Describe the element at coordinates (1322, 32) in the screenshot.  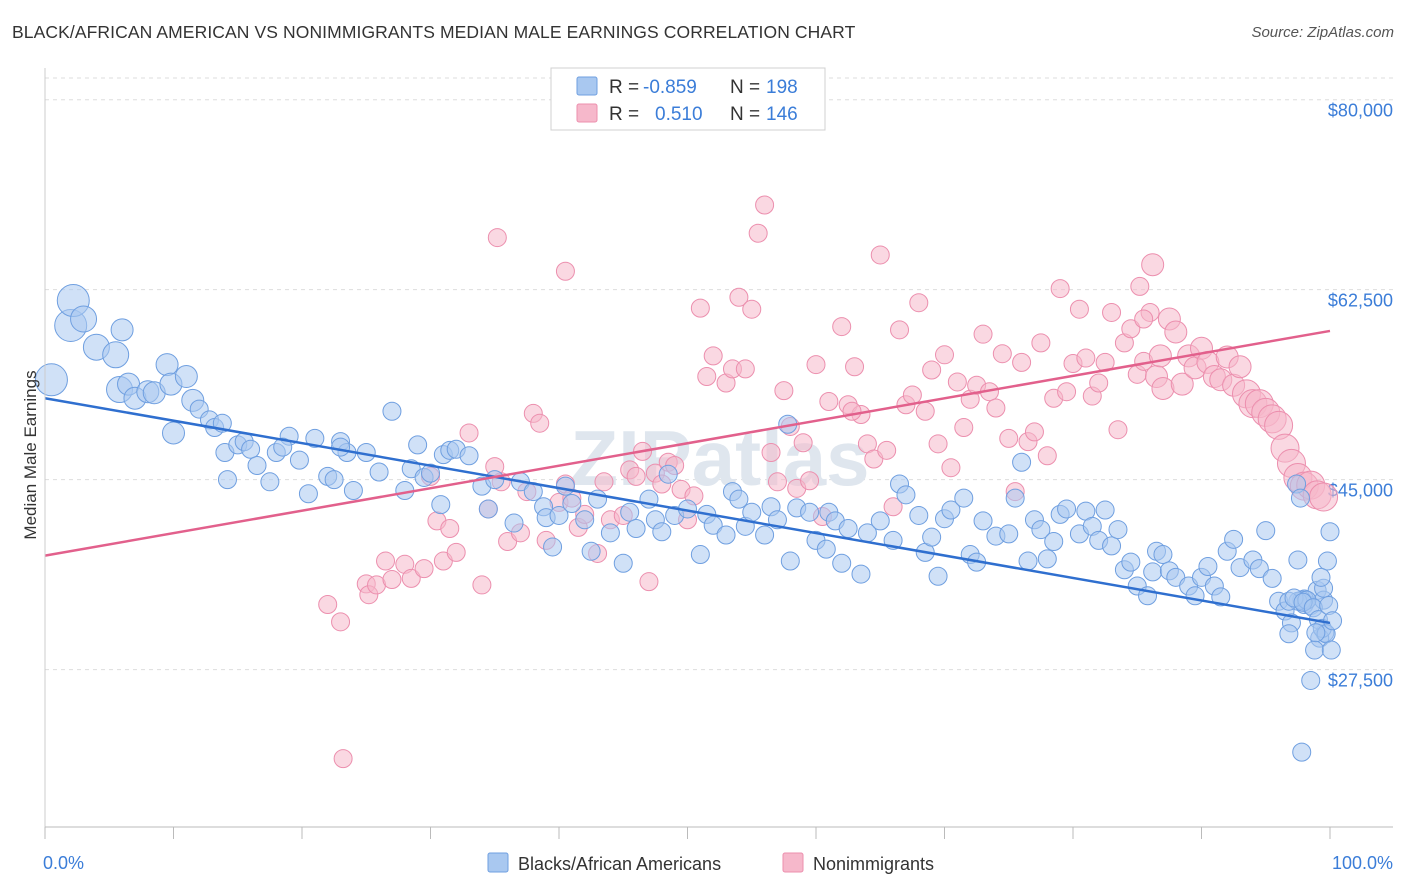
I see `chart-source: Source: ZipAtlas.com` at that location.